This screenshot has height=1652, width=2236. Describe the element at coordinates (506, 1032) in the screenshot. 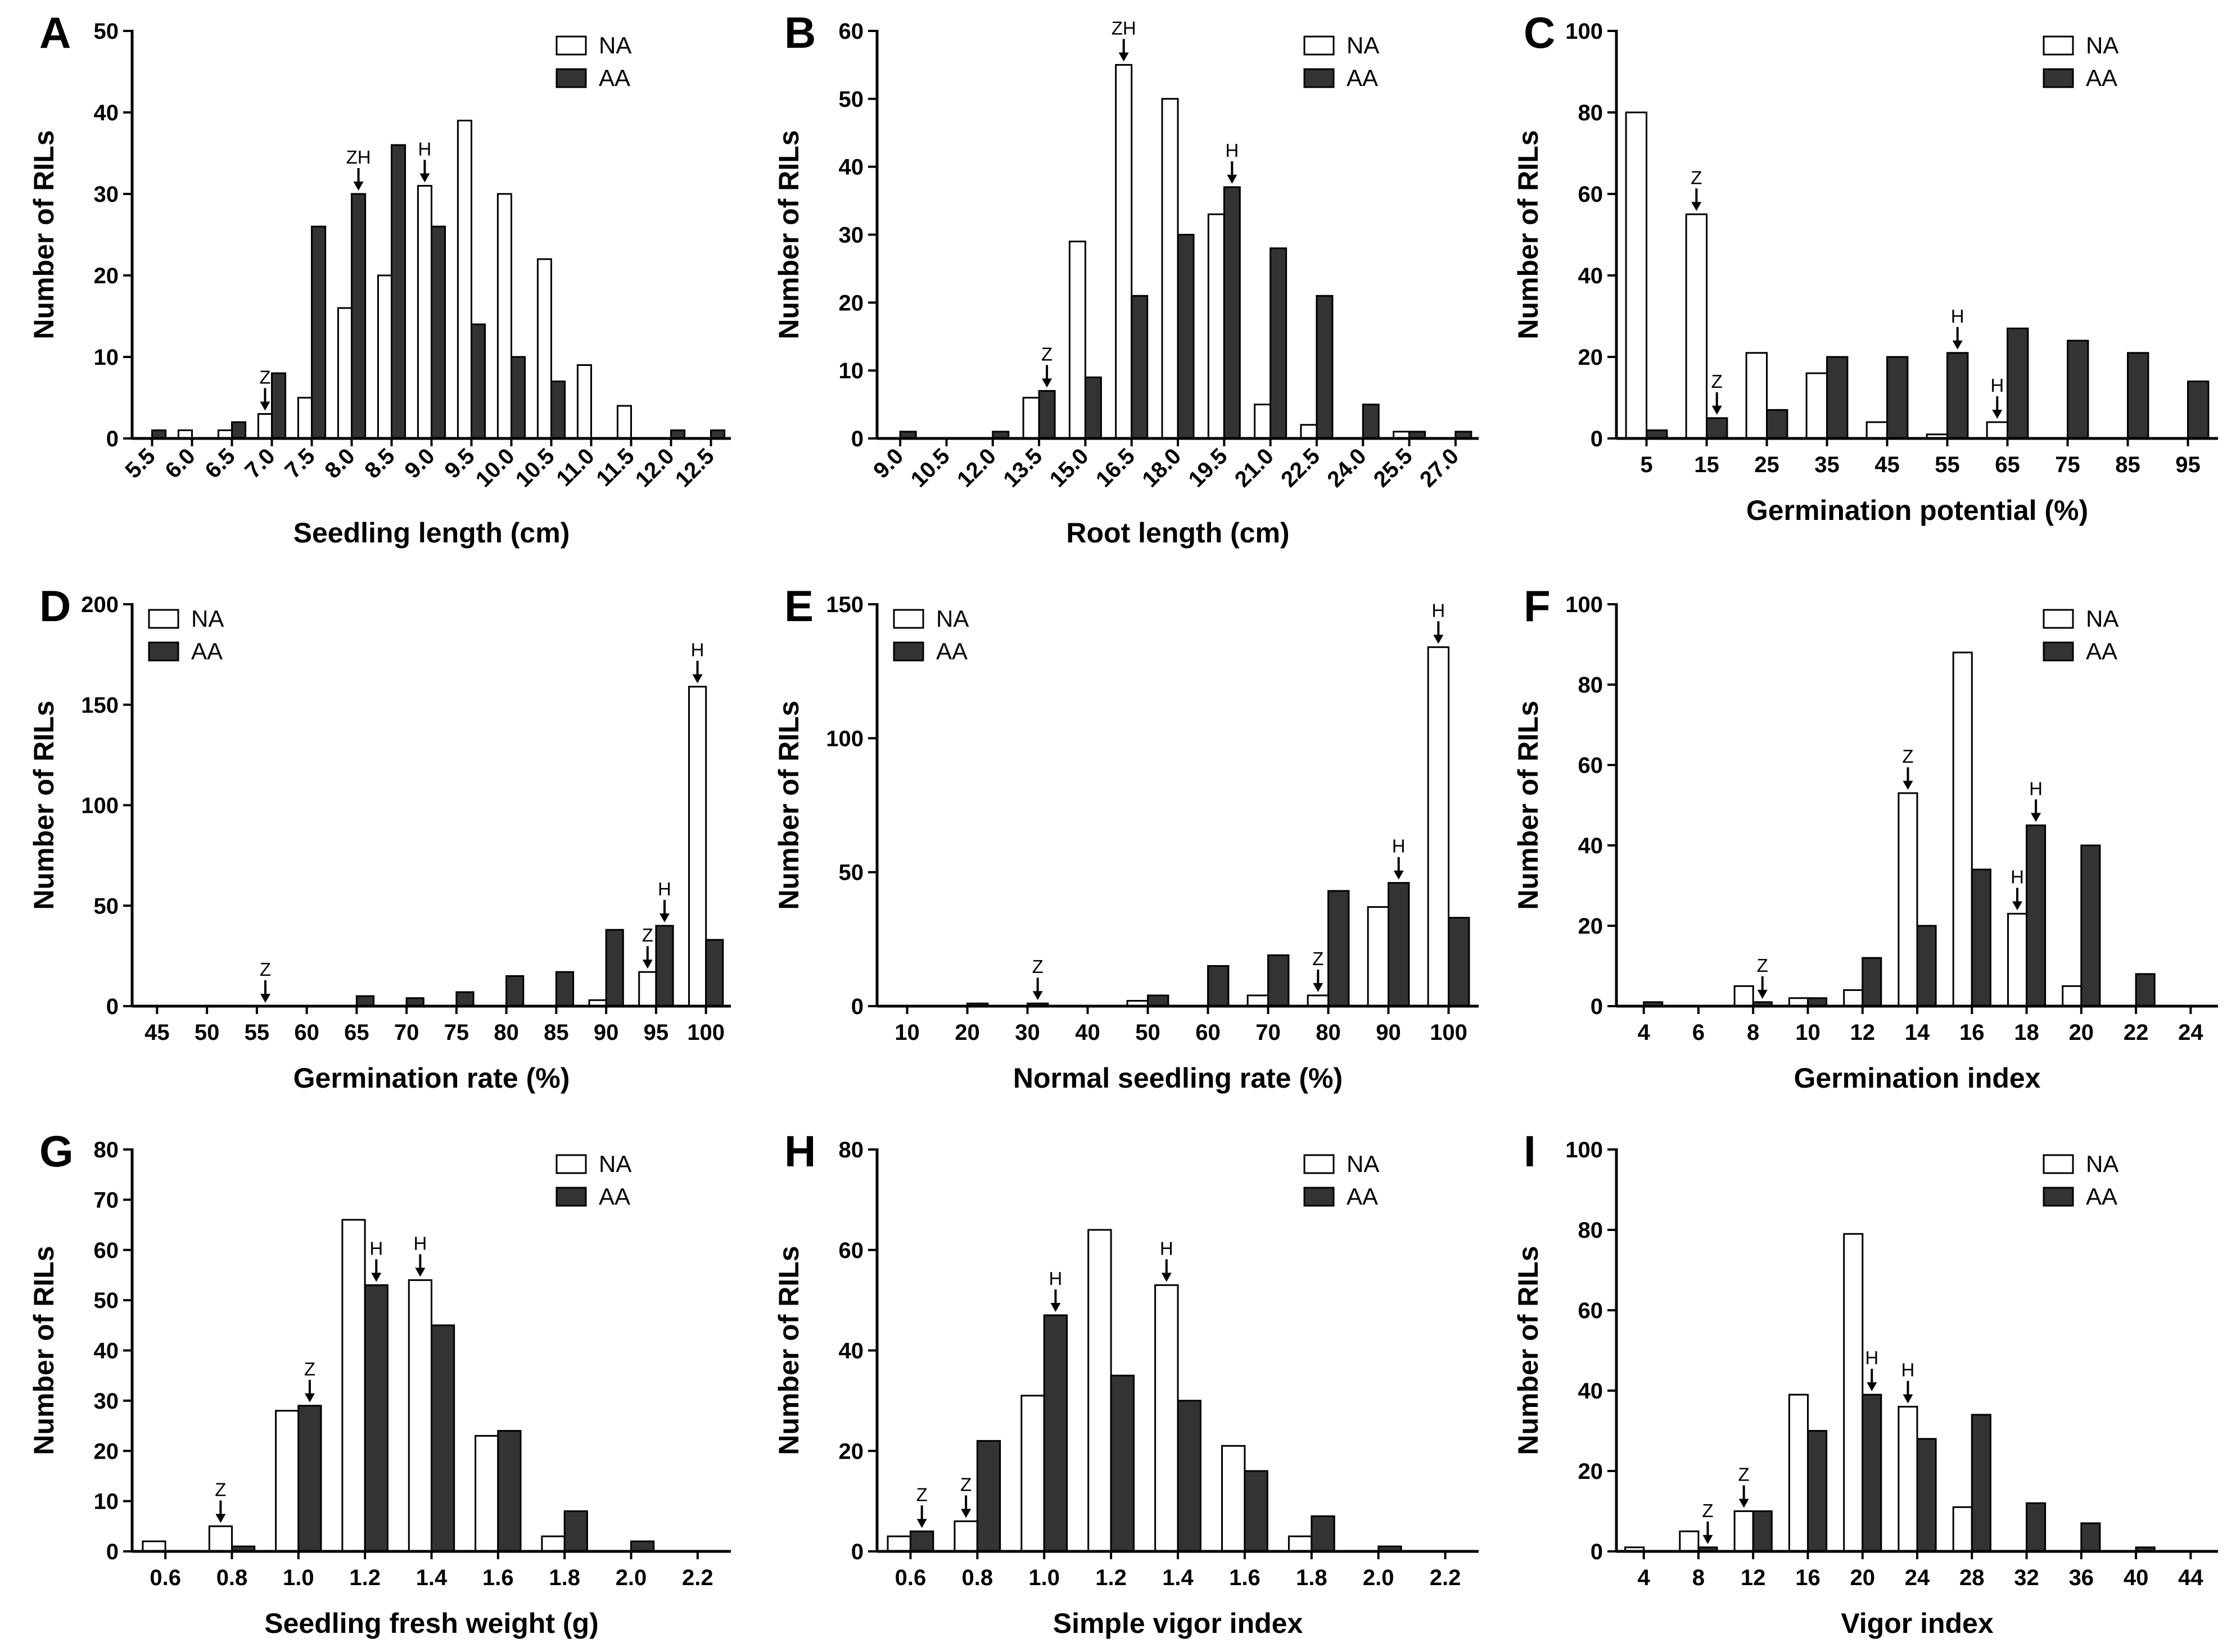

I see `x-tick-label: 80` at that location.